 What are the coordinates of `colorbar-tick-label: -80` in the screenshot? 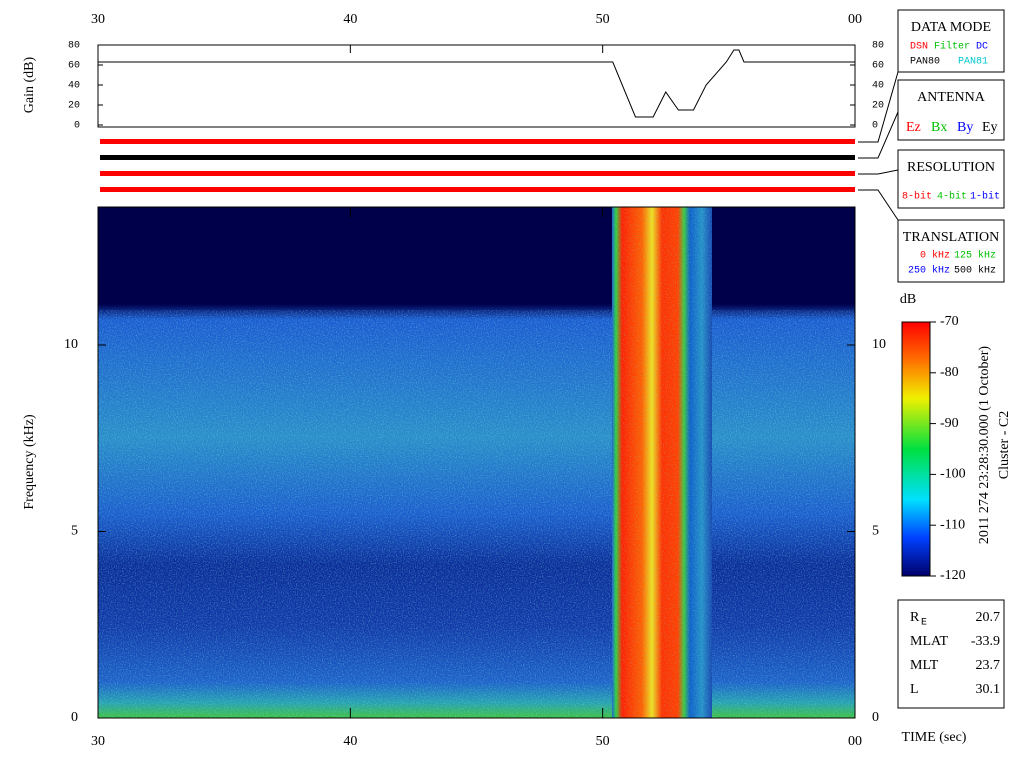 It's located at (949, 372).